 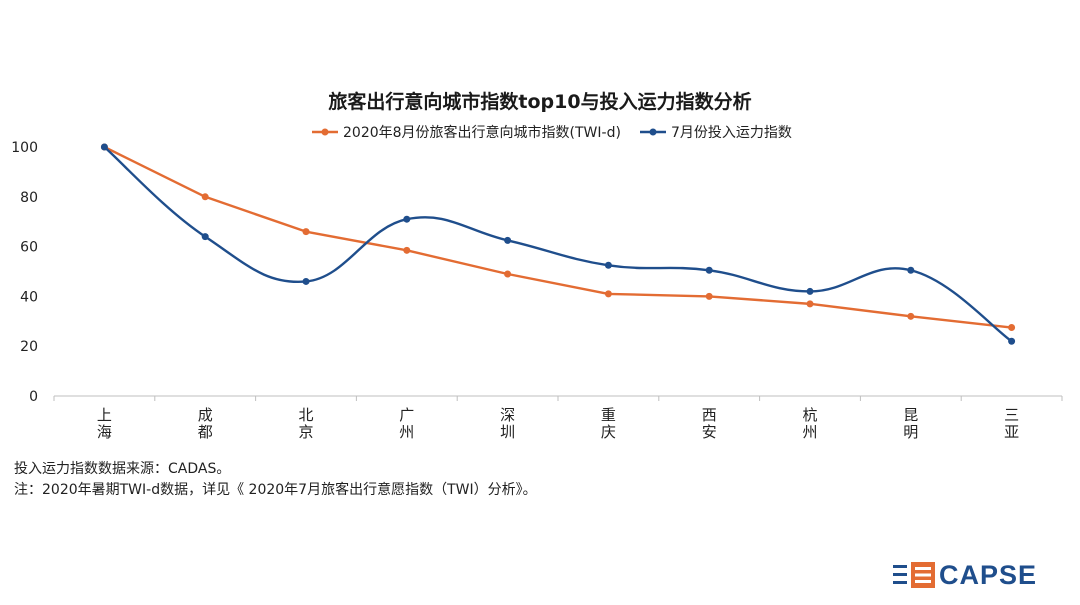 What do you see at coordinates (910, 415) in the screenshot?
I see `x-tick-label: 昆` at bounding box center [910, 415].